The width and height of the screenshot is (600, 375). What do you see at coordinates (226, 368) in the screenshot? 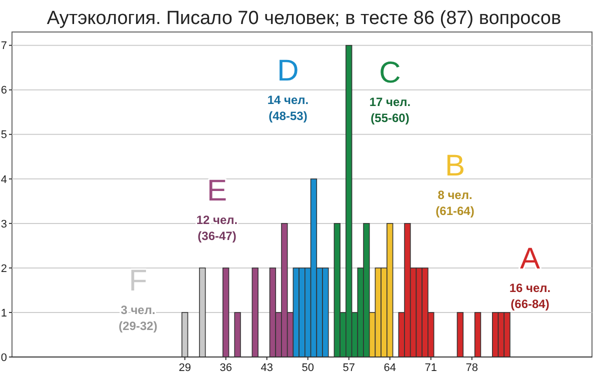
I see `x-tick-label: 36` at bounding box center [226, 368].